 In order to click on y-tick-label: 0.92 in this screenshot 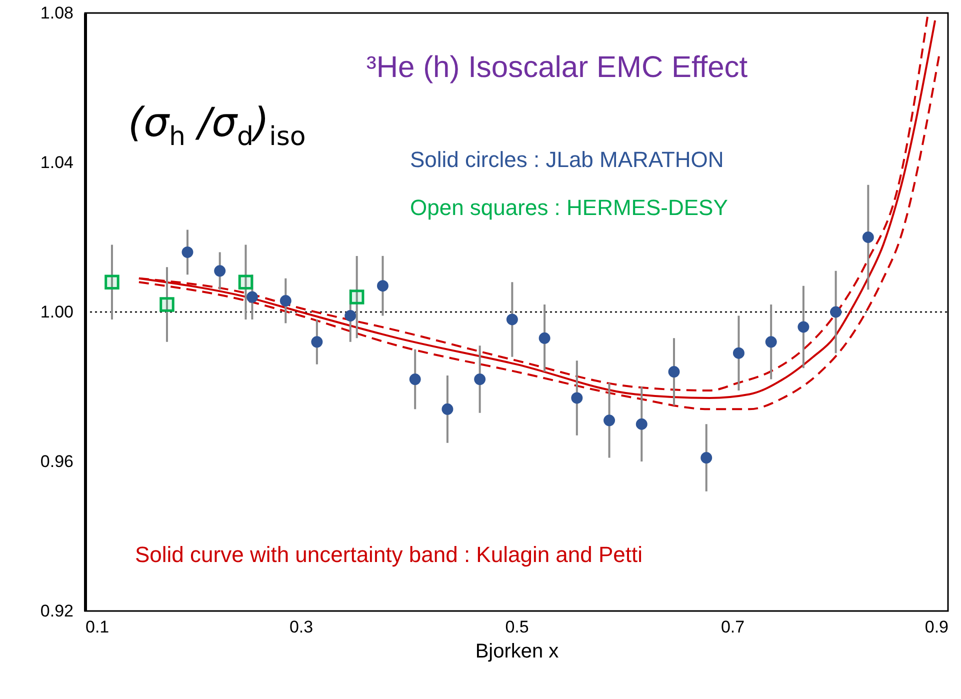, I will do `click(57, 611)`.